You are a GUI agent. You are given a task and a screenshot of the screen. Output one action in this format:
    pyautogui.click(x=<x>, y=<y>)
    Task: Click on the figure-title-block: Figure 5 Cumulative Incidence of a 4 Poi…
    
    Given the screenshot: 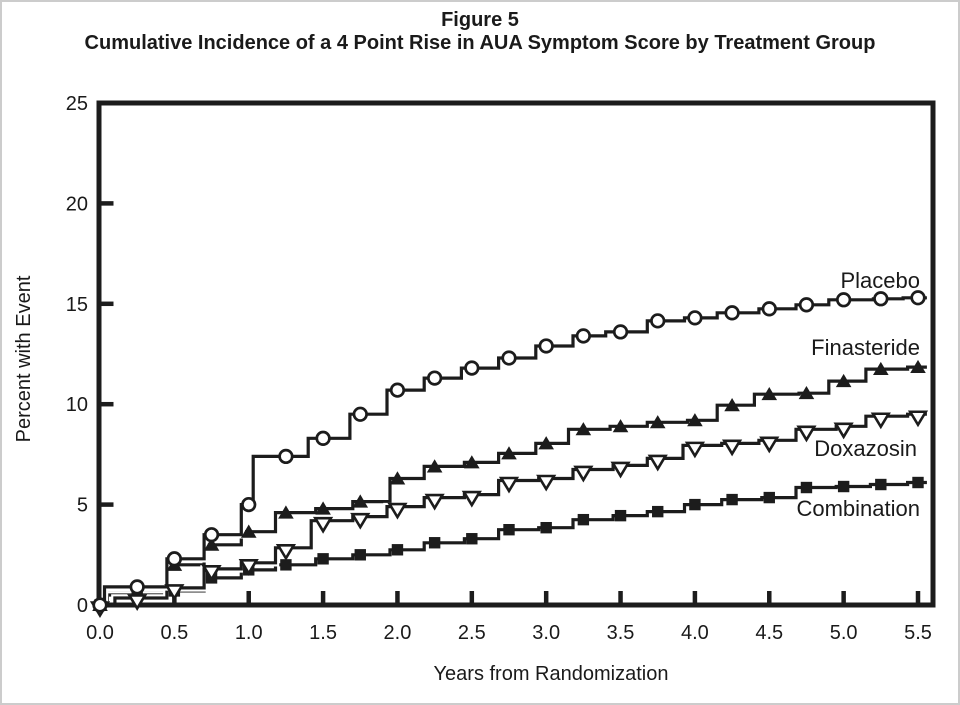 What is the action you would take?
    pyautogui.click(x=480, y=32)
    